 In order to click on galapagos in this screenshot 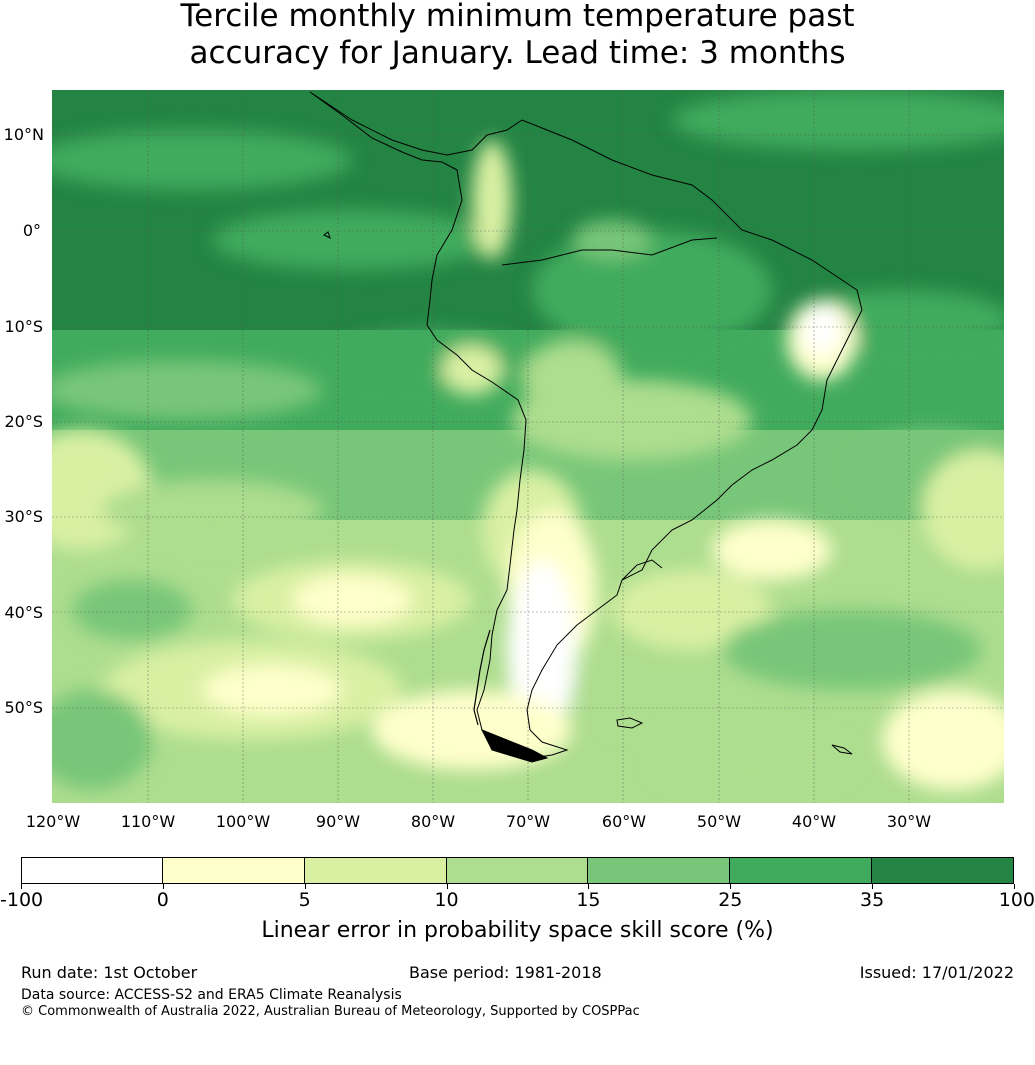, I will do `click(327, 235)`.